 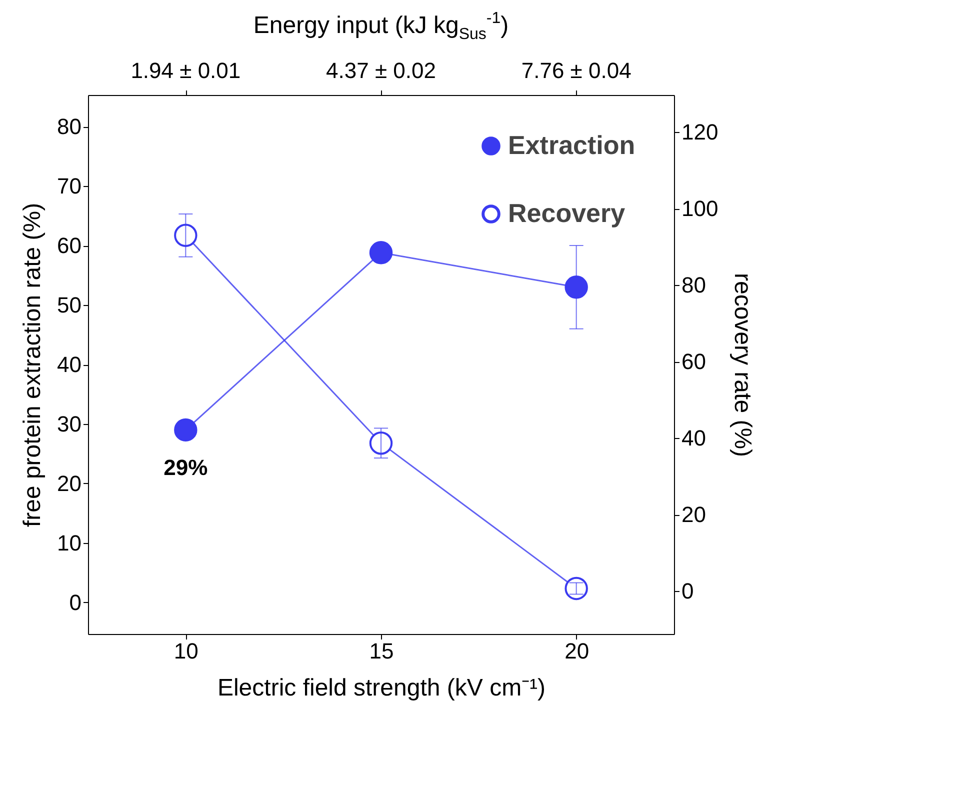 I want to click on y2-tick-label: 60, so click(x=694, y=361).